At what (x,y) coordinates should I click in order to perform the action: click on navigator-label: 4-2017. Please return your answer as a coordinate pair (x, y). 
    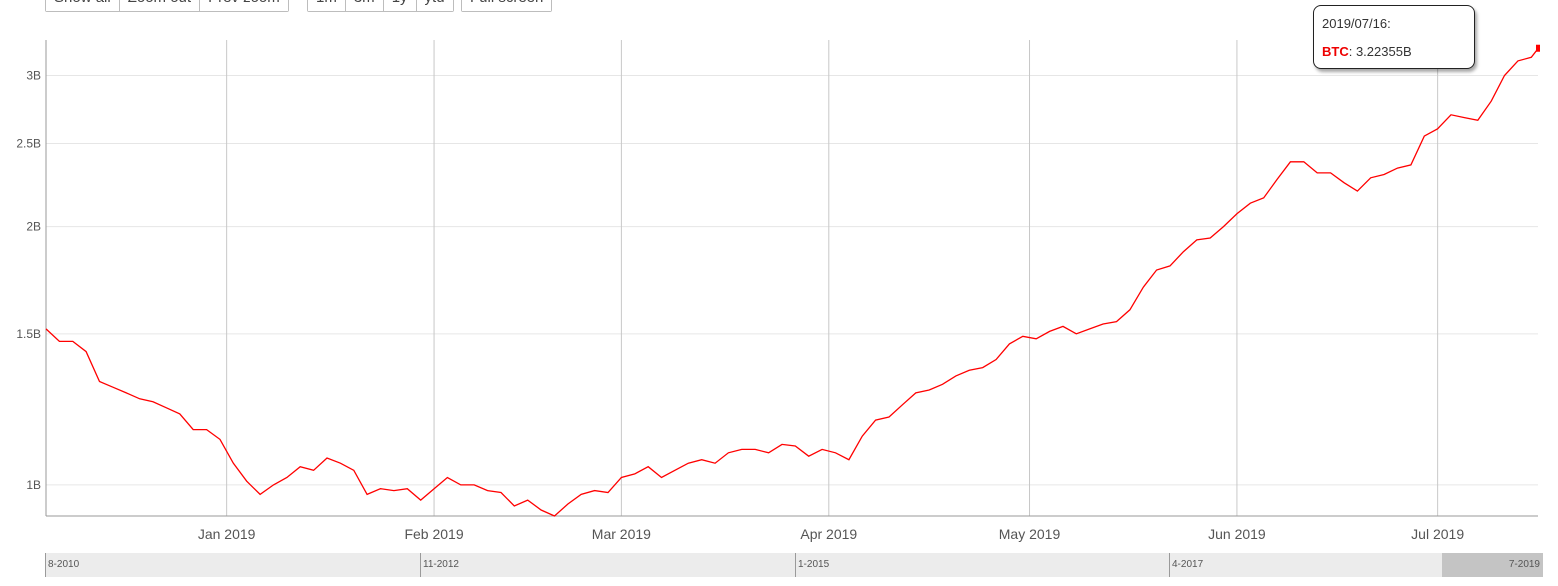
    Looking at the image, I should click on (1186, 565).